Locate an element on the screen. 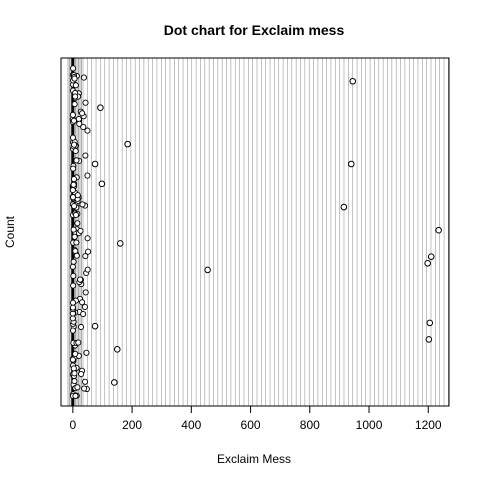 This screenshot has height=480, width=480. x-axis: 0 200 400 600 800 1000 1200 is located at coordinates (256, 418).